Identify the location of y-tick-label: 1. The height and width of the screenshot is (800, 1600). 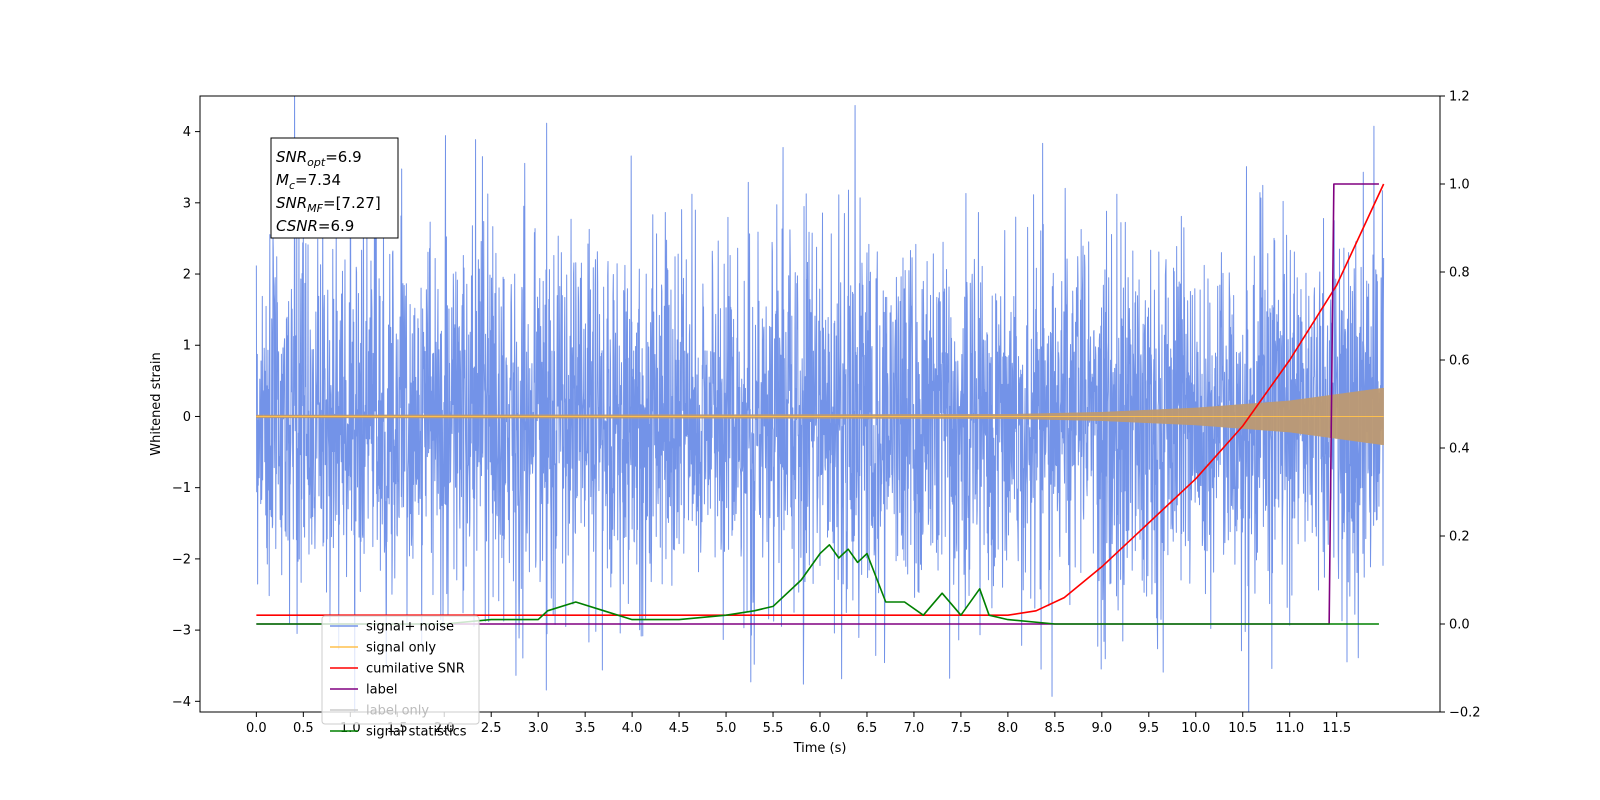
(187, 346).